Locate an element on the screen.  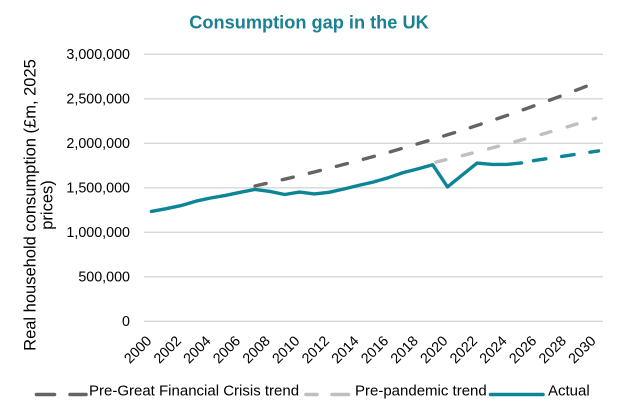
svg-text: 1,500,000 is located at coordinates (98, 188).